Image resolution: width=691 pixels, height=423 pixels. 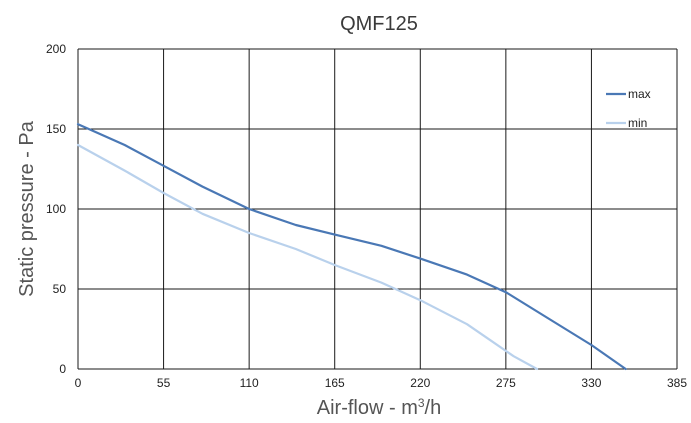 I want to click on y-tick-label: 100, so click(x=56, y=209).